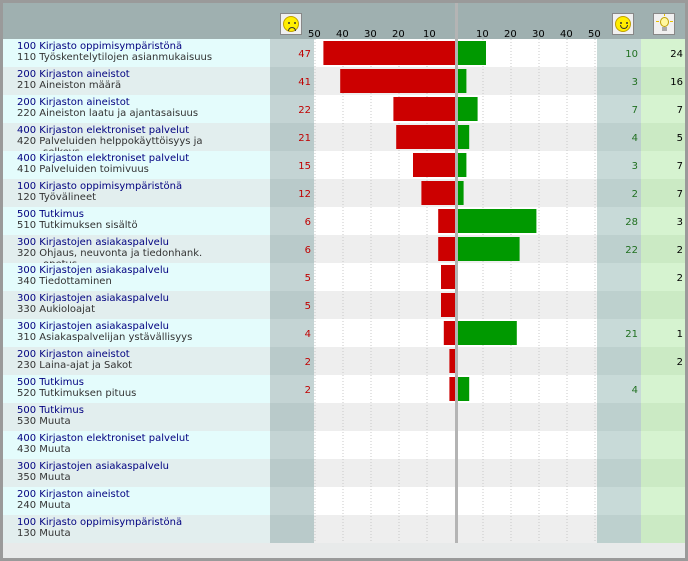 The height and width of the screenshot is (561, 688). I want to click on sad-face-icon, so click(291, 24).